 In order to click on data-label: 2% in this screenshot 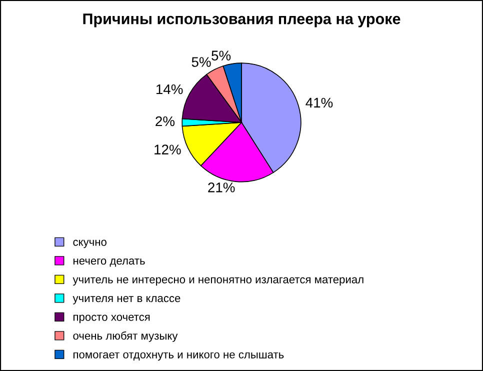, I will do `click(165, 121)`.